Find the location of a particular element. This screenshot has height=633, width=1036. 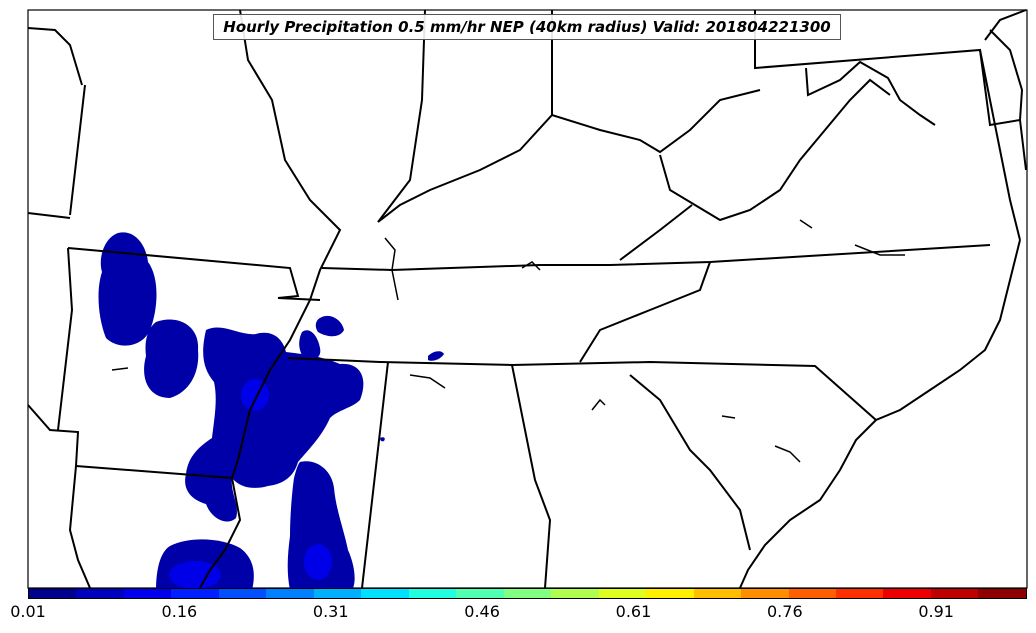

border-ok-ks is located at coordinates (49, 215).